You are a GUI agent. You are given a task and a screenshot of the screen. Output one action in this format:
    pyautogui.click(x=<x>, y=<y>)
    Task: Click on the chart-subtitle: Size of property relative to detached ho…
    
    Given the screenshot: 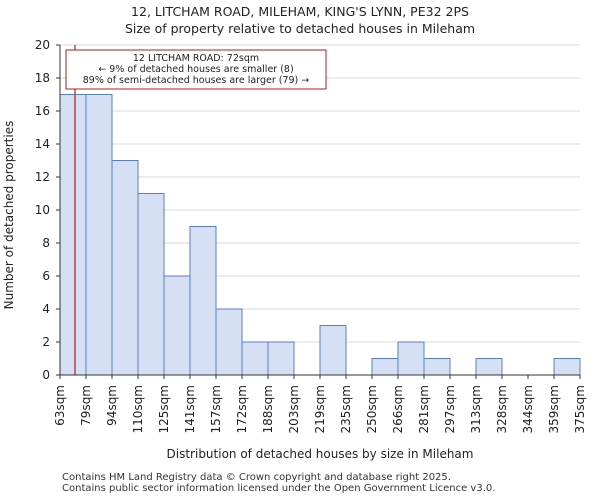 What is the action you would take?
    pyautogui.click(x=300, y=28)
    